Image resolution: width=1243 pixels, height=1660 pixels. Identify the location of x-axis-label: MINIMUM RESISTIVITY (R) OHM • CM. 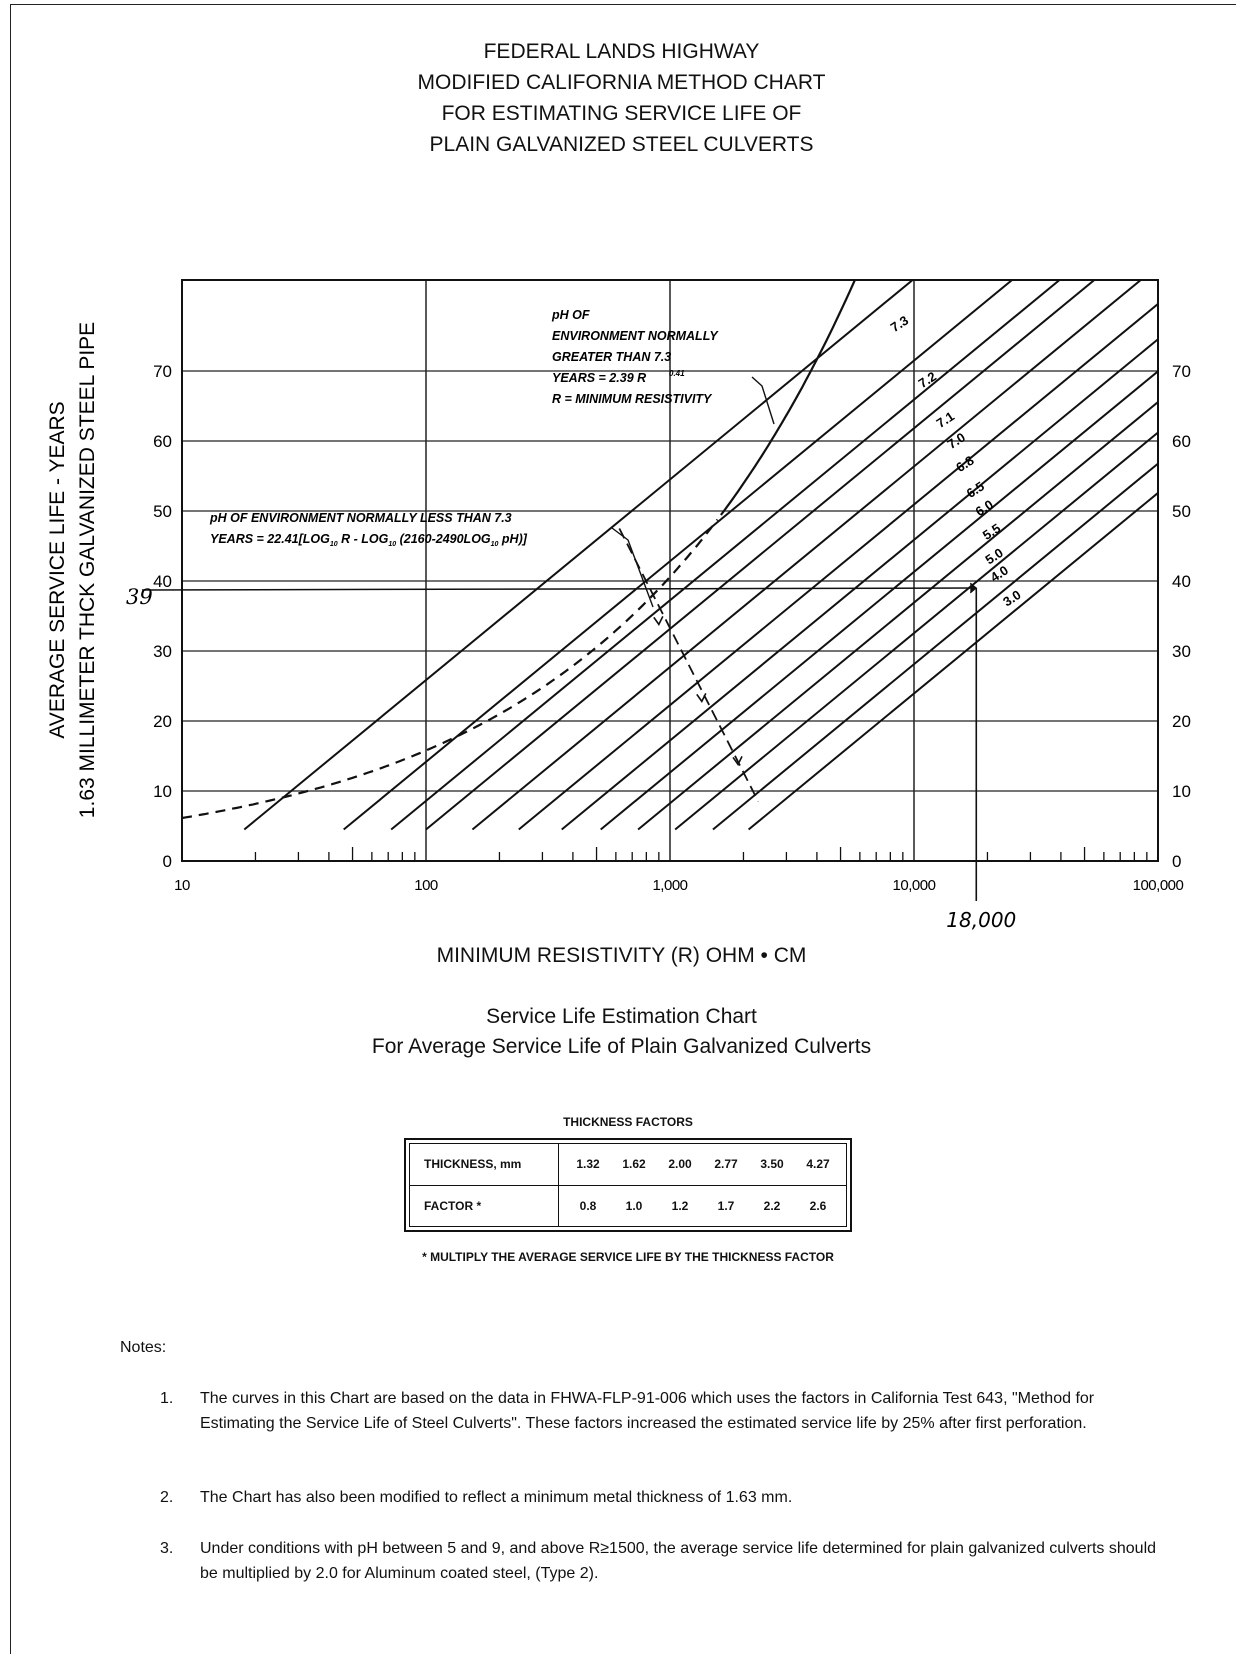
(621, 955).